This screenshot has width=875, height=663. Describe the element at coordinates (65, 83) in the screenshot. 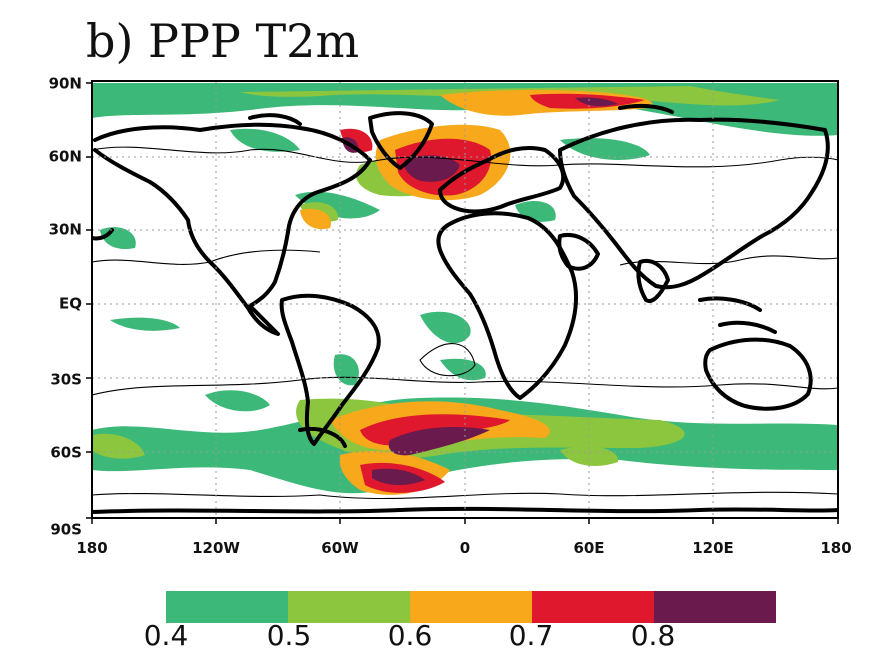

I see `lat-tick-label: 90N` at that location.